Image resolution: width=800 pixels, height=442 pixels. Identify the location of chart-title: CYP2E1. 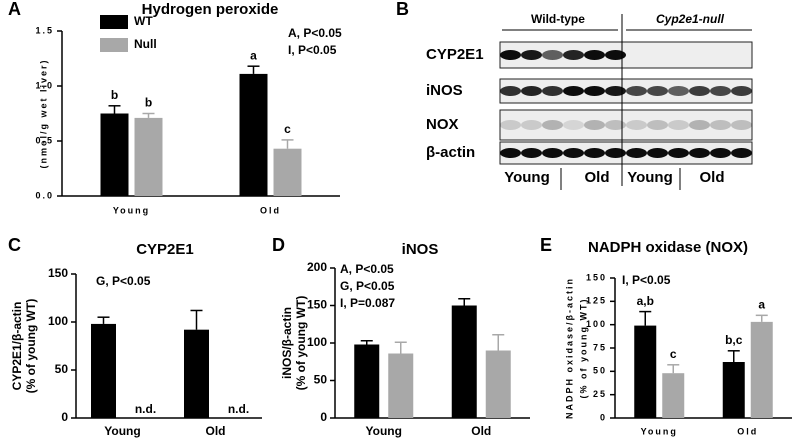
(165, 249).